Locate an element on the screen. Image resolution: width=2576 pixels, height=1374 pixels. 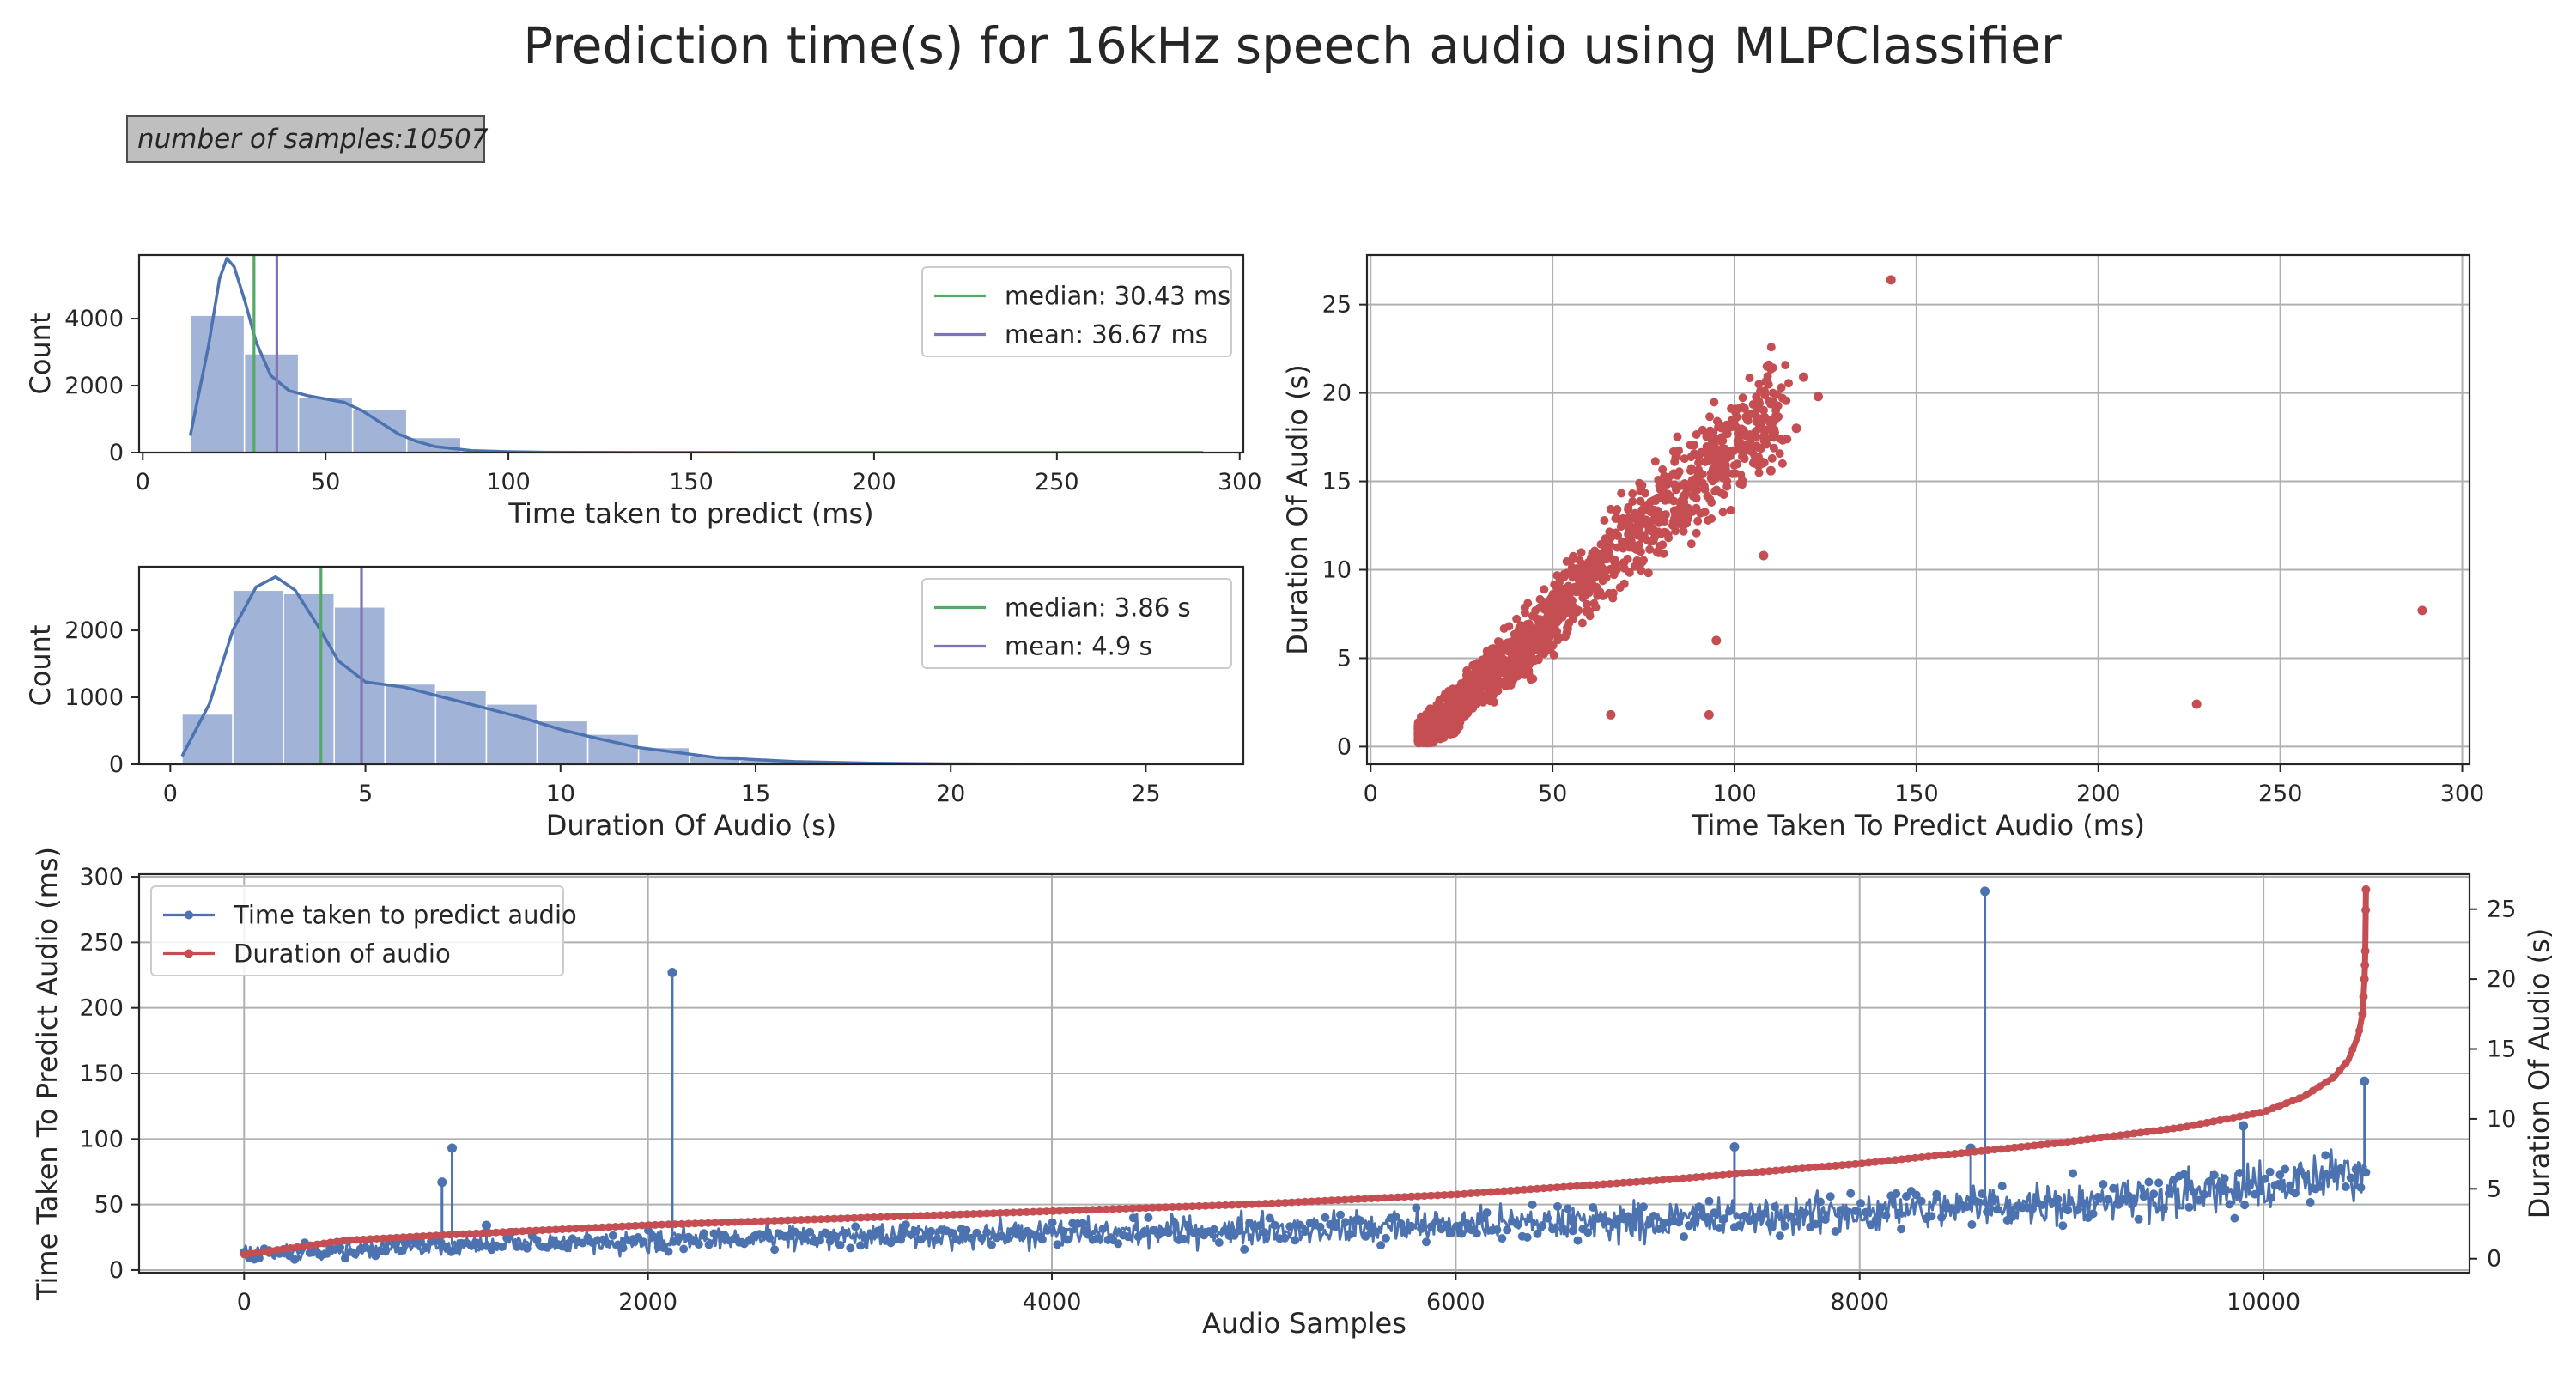
y-tick-label: 5 is located at coordinates (1345, 658).